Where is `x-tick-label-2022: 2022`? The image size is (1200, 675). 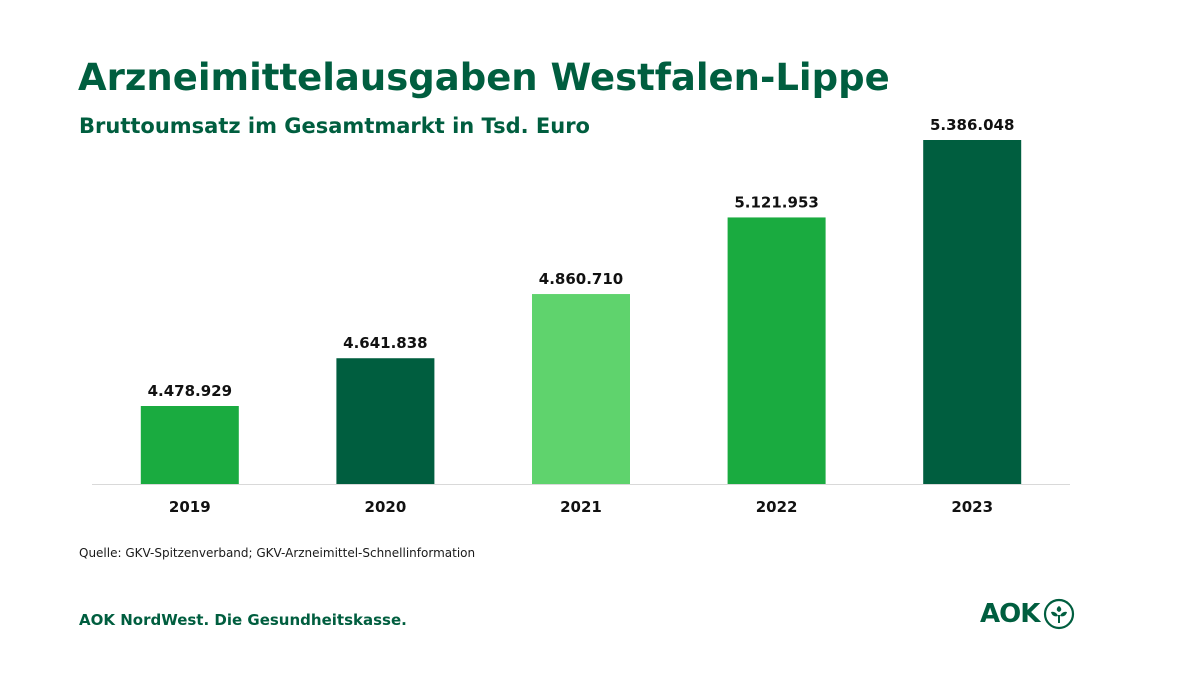 x-tick-label-2022: 2022 is located at coordinates (777, 507).